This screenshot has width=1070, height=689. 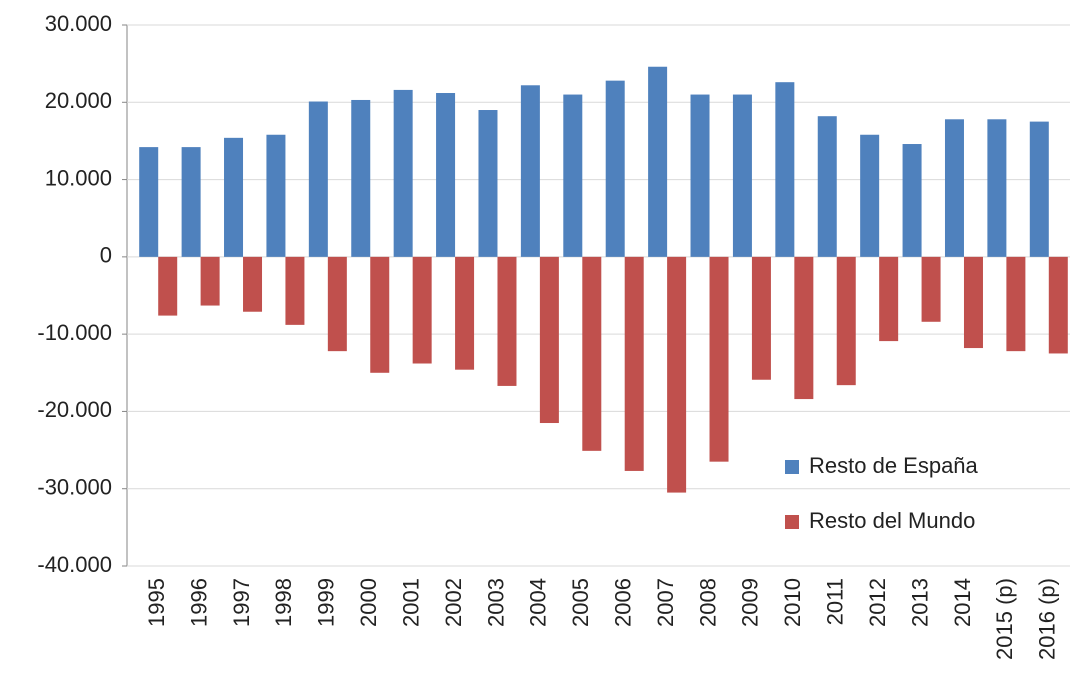 I want to click on x-tick-label: 2003, so click(x=495, y=602).